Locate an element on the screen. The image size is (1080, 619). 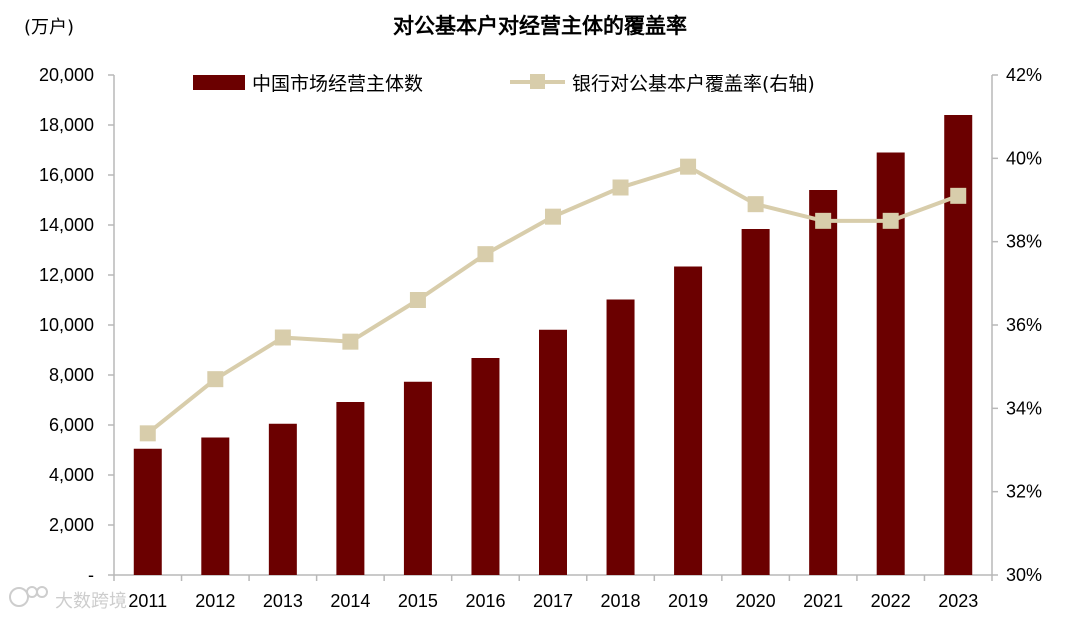
coverage-point-2012 is located at coordinates (215, 379).